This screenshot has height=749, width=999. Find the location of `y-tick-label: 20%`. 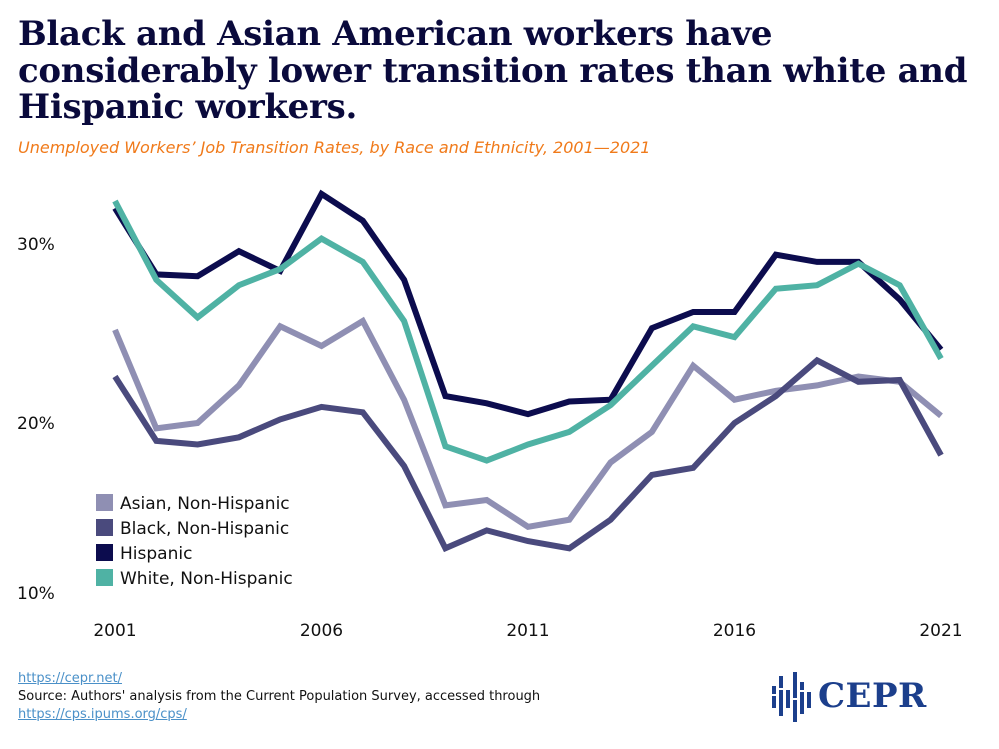

y-tick-label: 20% is located at coordinates (36, 424).